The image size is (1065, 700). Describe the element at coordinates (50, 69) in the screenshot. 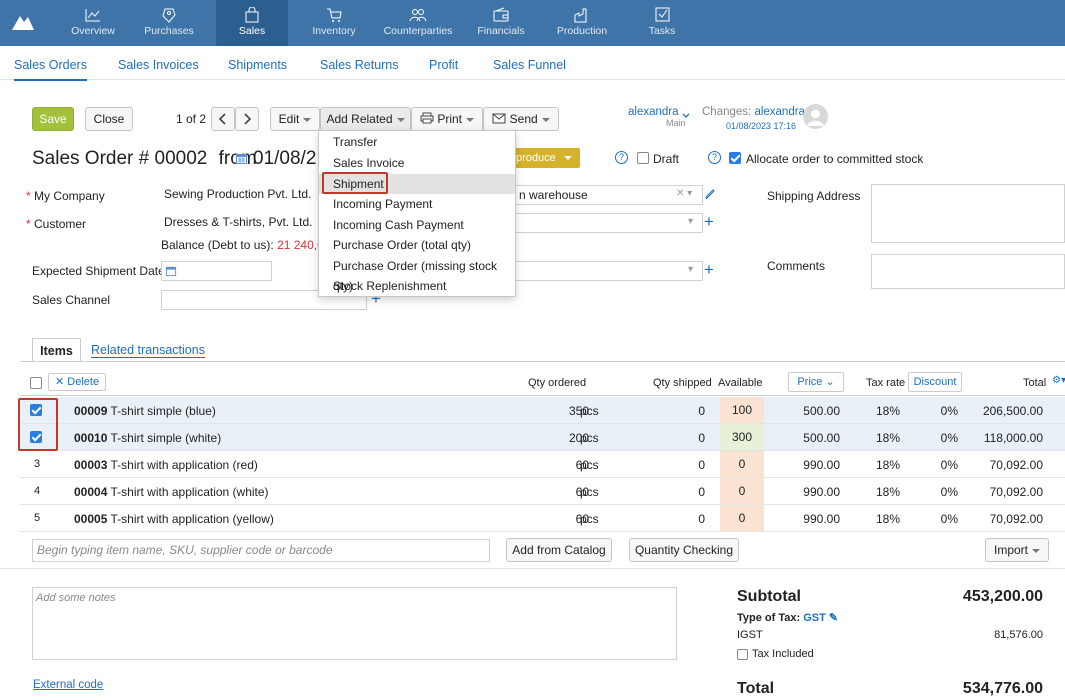

I see `subnav-sales-orders: Sales Orders` at that location.